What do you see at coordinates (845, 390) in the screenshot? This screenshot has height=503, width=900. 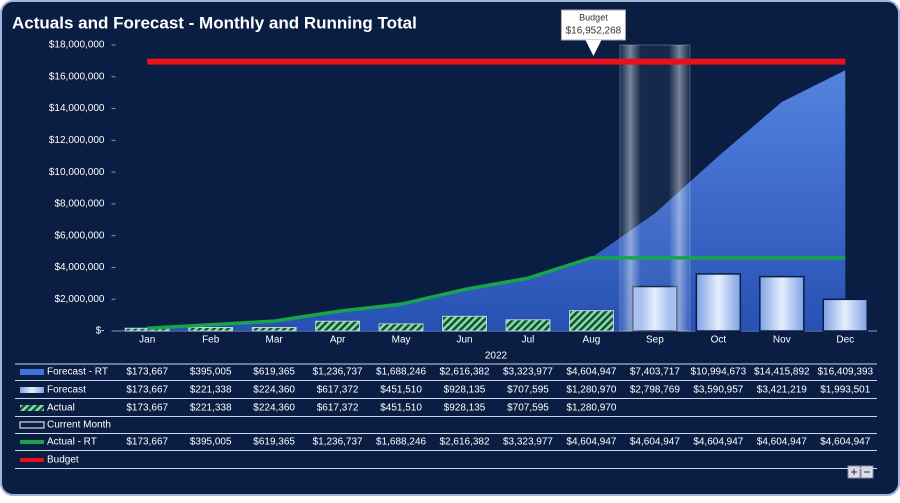 I see `table-cell: $1,993,501` at bounding box center [845, 390].